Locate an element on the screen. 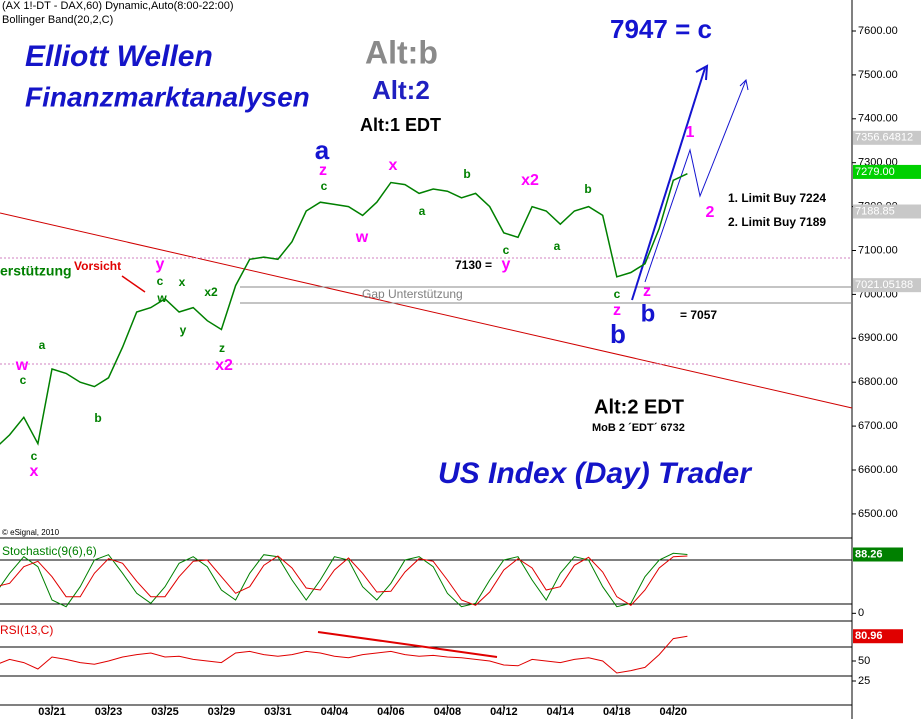 The height and width of the screenshot is (719, 922). y-tick-label: 6700.00 is located at coordinates (878, 426).